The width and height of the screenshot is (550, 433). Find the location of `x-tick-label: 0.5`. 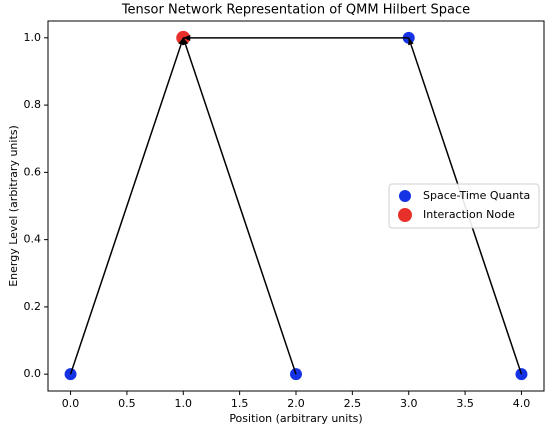

x-tick-label: 0.5 is located at coordinates (127, 403).